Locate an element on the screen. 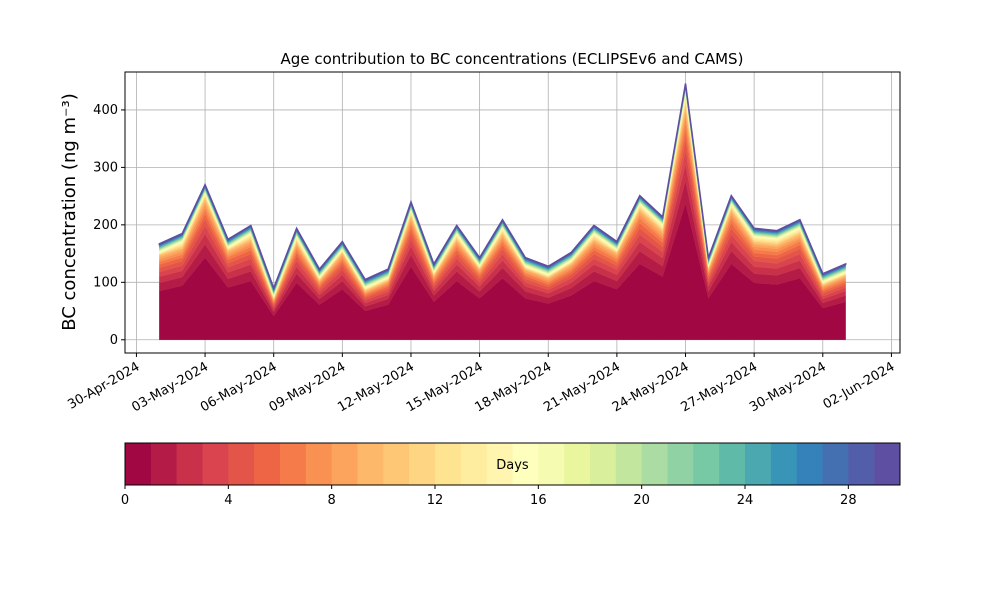 The image size is (1000, 604). y-tick-label: 200 is located at coordinates (105, 225).